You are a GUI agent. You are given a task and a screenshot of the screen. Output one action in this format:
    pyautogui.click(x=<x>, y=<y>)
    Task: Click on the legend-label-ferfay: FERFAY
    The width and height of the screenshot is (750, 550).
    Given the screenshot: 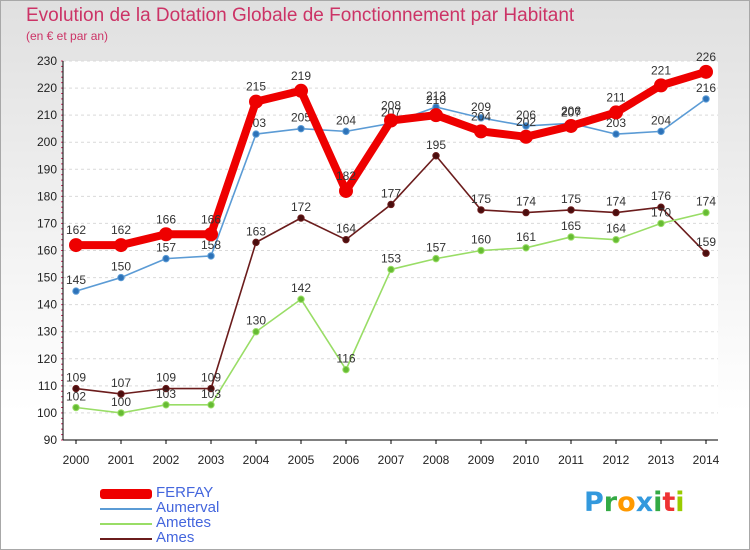 What is the action you would take?
    pyautogui.click(x=185, y=492)
    